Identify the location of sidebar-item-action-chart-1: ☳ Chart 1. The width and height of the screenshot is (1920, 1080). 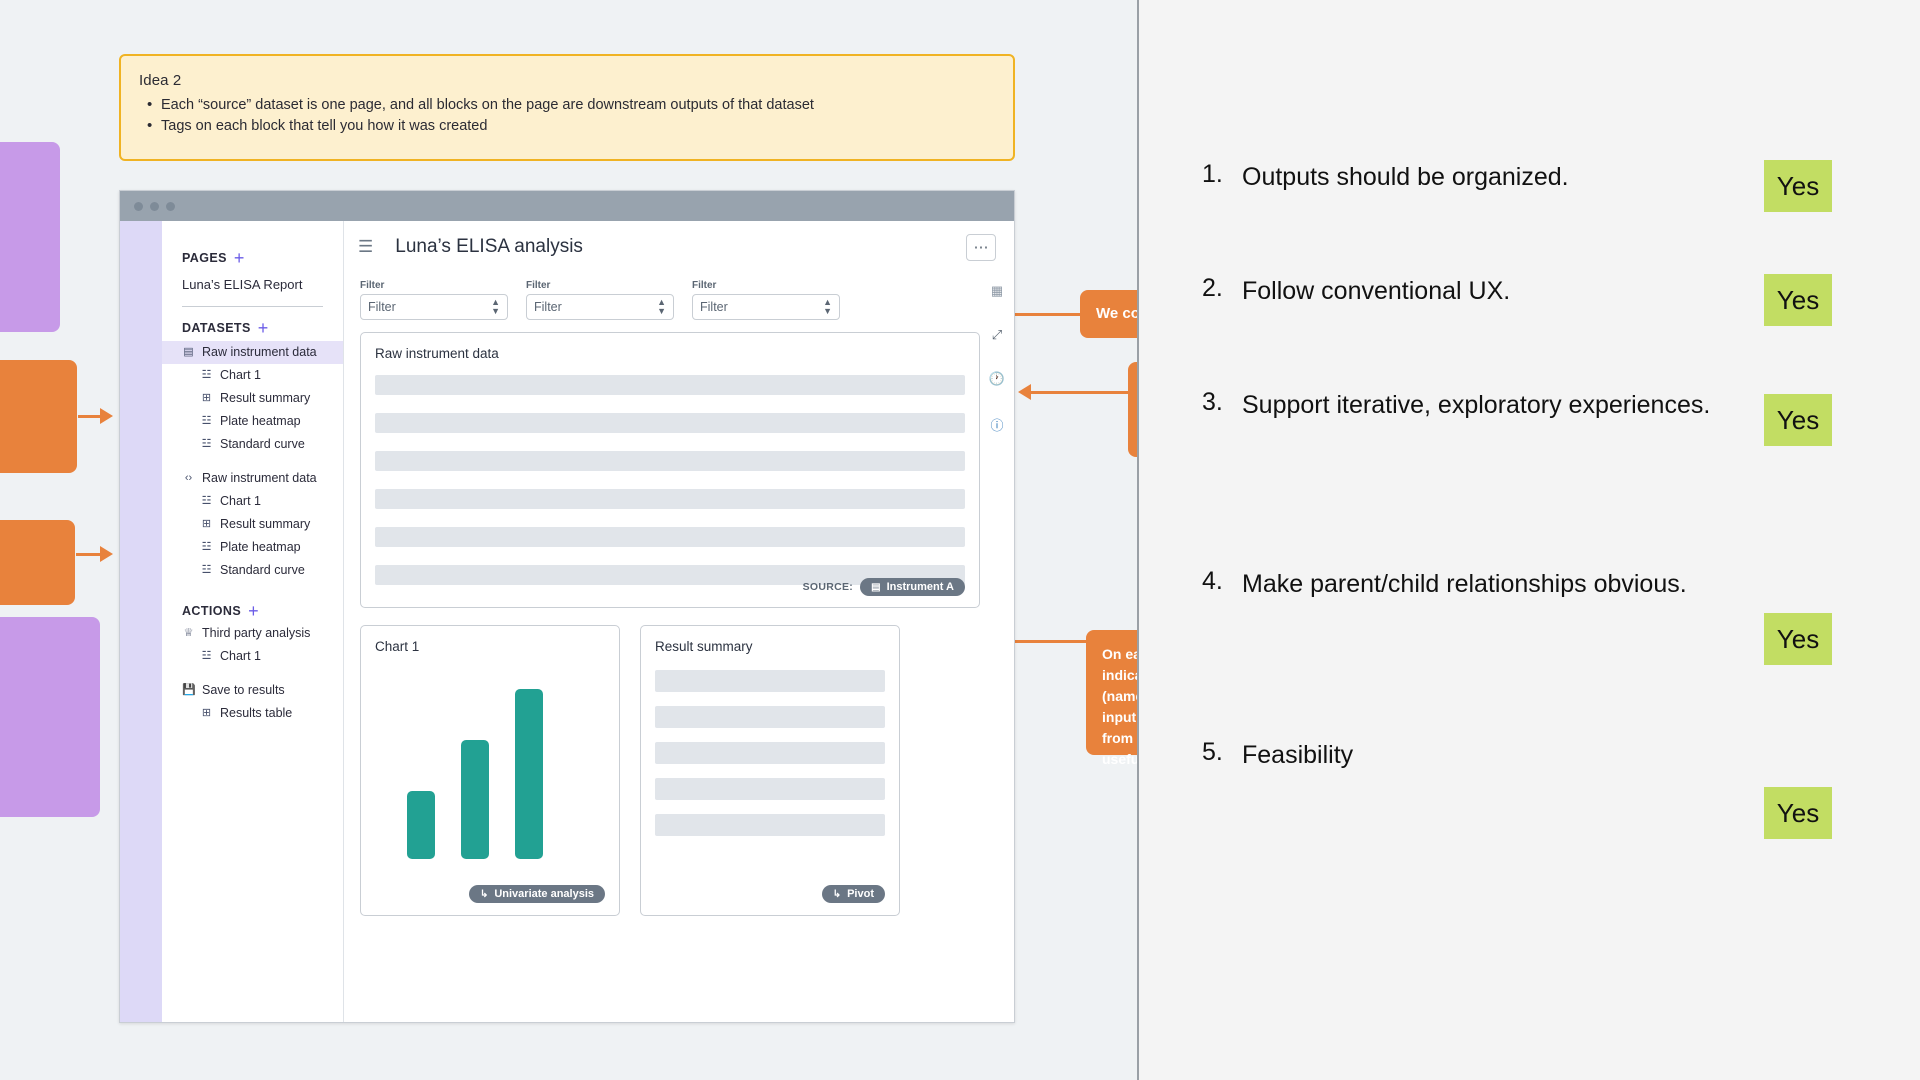
(252, 656).